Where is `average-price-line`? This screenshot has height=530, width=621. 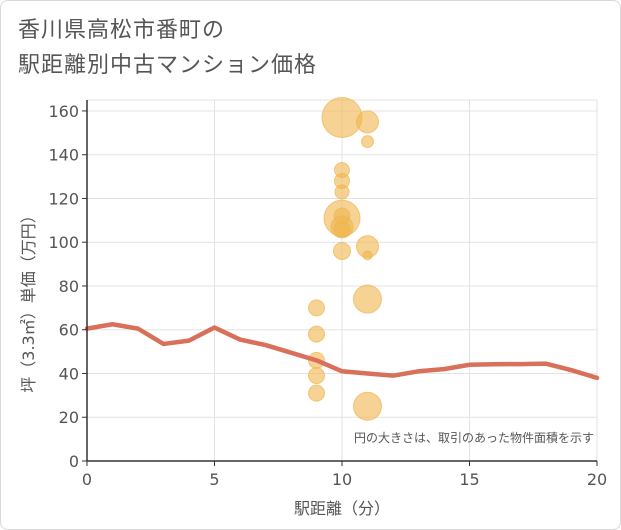 average-price-line is located at coordinates (342, 351).